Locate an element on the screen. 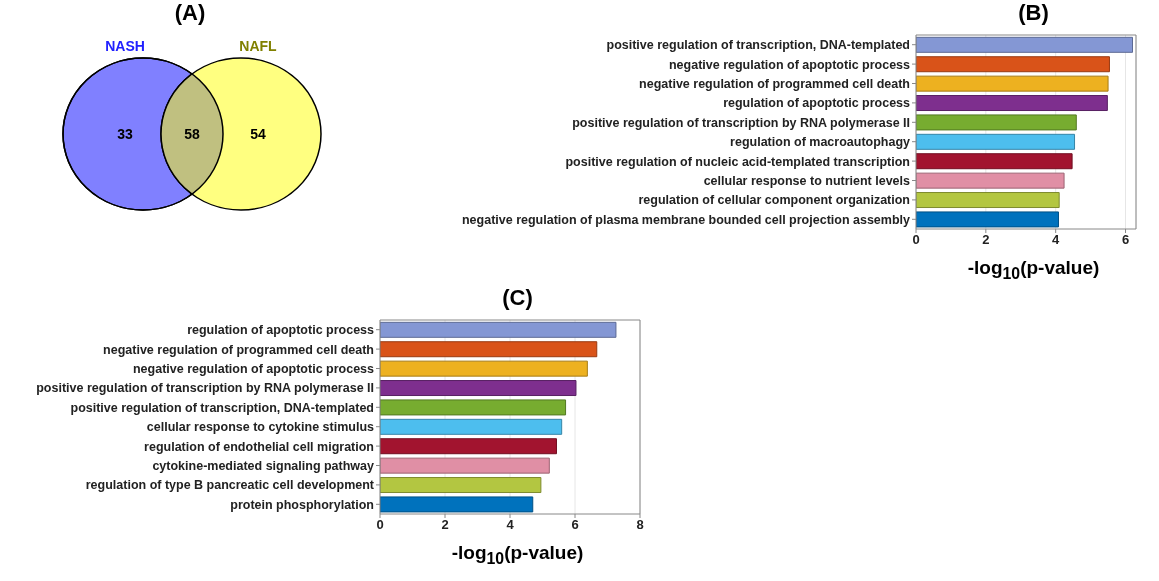 The width and height of the screenshot is (1159, 581). chart-title: (C) is located at coordinates (517, 298).